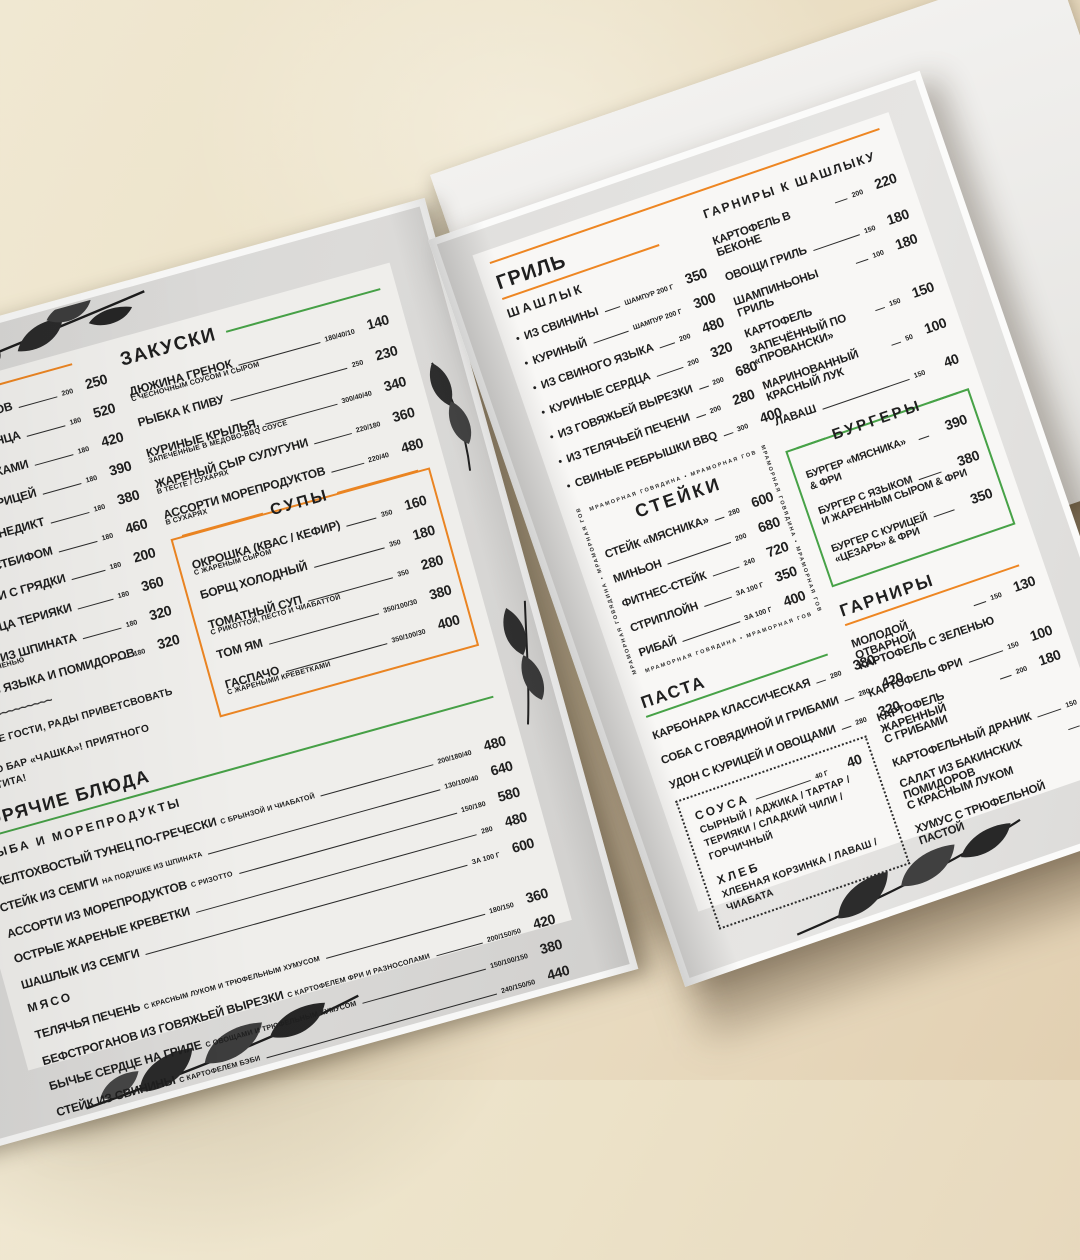 This screenshot has width=1080, height=1260. Describe the element at coordinates (473, 807) in the screenshot. I see `item-weight: 150/180` at that location.